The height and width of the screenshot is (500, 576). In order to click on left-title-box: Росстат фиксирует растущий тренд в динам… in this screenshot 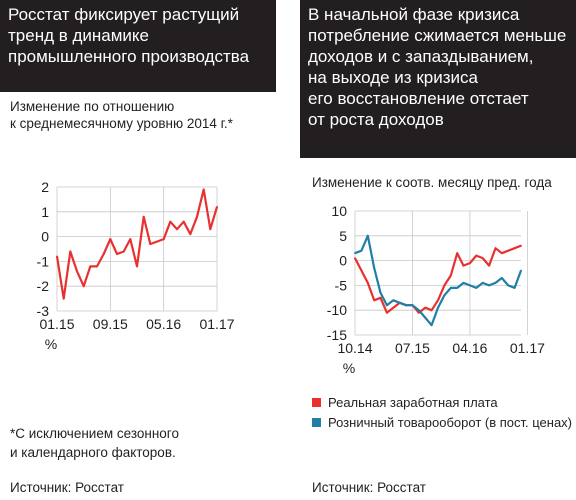, I will do `click(138, 46)`.